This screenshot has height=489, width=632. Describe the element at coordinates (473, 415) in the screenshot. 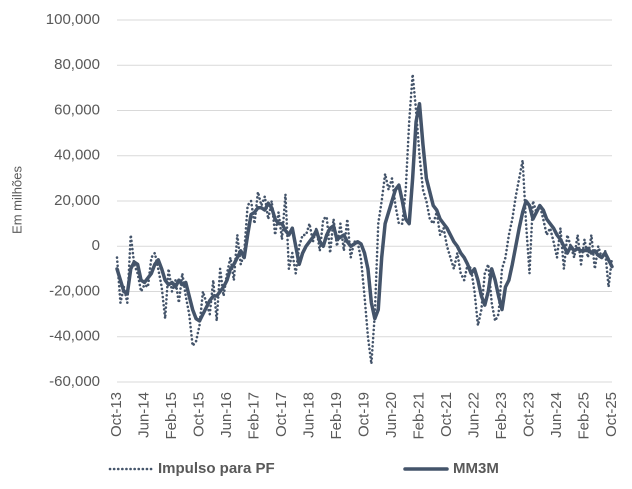

I see `x-tick-label: Jun-22` at that location.